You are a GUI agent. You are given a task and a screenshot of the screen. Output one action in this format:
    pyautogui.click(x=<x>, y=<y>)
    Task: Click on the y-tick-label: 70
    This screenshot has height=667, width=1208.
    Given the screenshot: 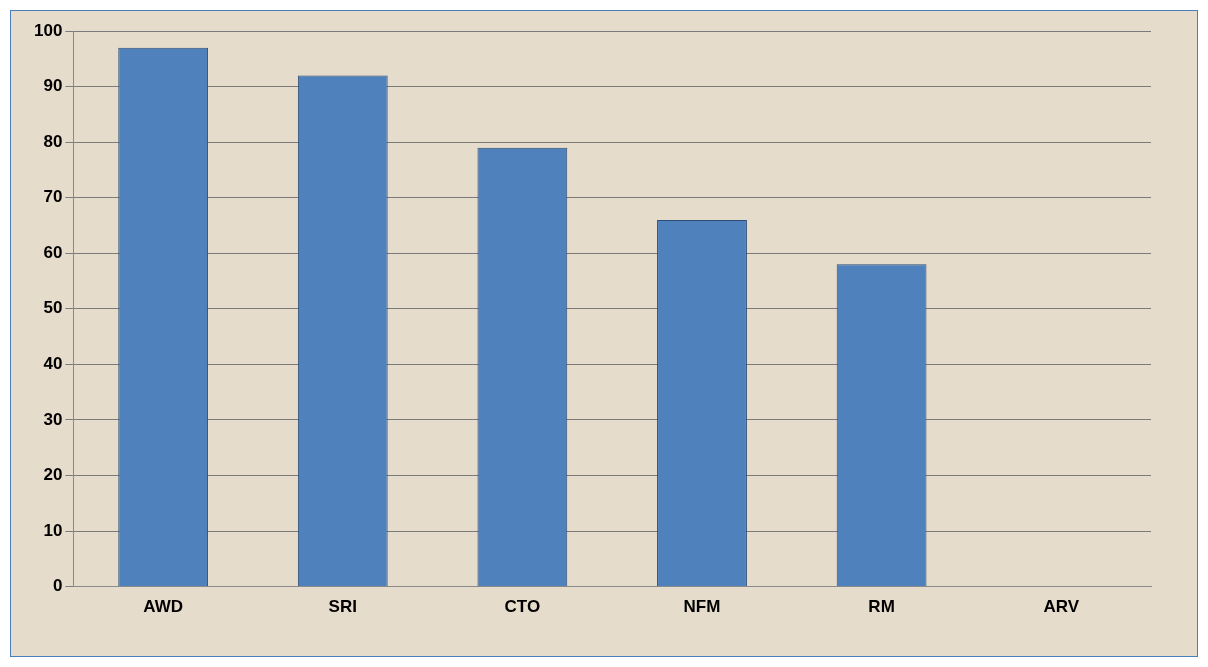 What is the action you would take?
    pyautogui.click(x=53, y=197)
    